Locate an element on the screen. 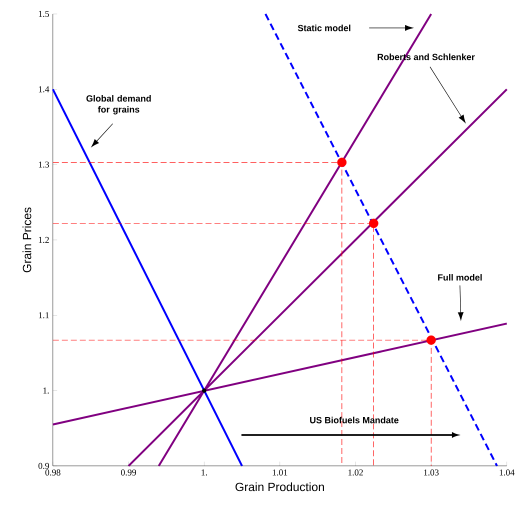 The height and width of the screenshot is (505, 518). x-axis-title: Grain Production is located at coordinates (280, 487).